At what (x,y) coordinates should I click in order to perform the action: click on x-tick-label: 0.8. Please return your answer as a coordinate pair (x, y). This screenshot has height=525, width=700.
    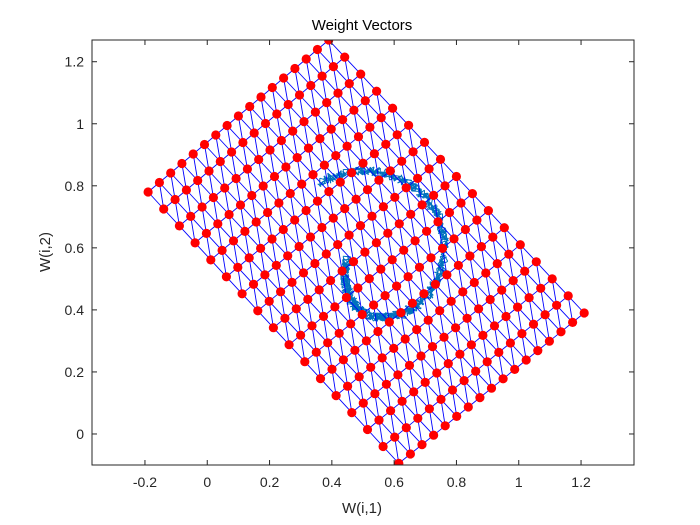
    Looking at the image, I should click on (457, 482).